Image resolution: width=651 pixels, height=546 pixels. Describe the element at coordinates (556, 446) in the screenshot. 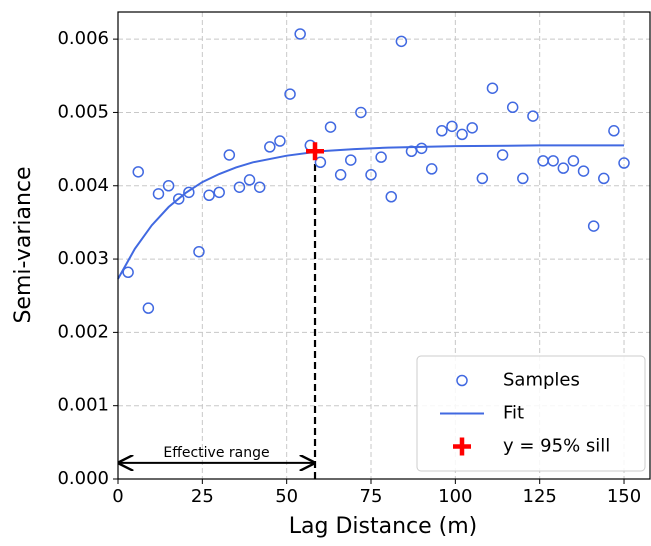

I see `legend-label: y = 95% sill` at that location.